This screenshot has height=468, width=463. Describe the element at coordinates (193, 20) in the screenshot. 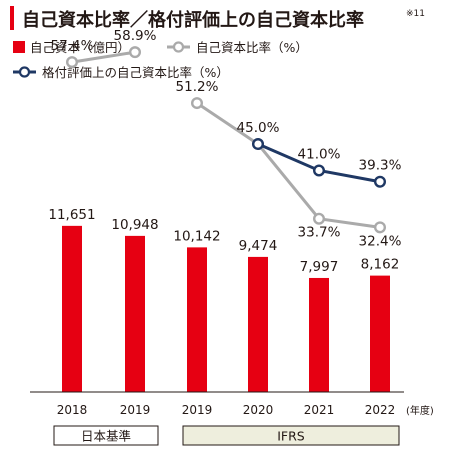

I see `chart-title: 自己資本比率／格付評価上の自己資本比率` at that location.